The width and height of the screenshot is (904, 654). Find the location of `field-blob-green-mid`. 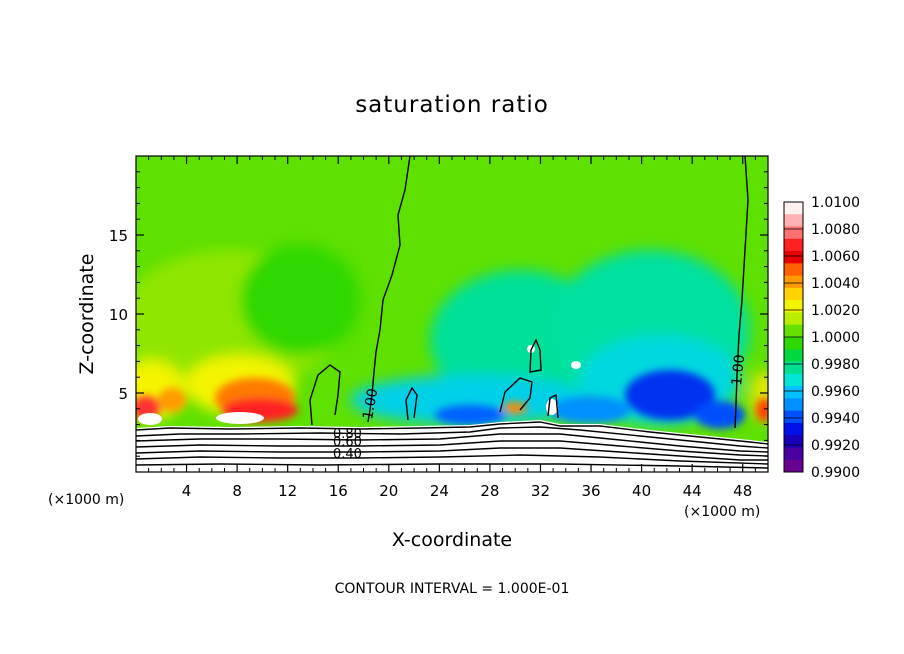

field-blob-green-mid is located at coordinates (300, 300).